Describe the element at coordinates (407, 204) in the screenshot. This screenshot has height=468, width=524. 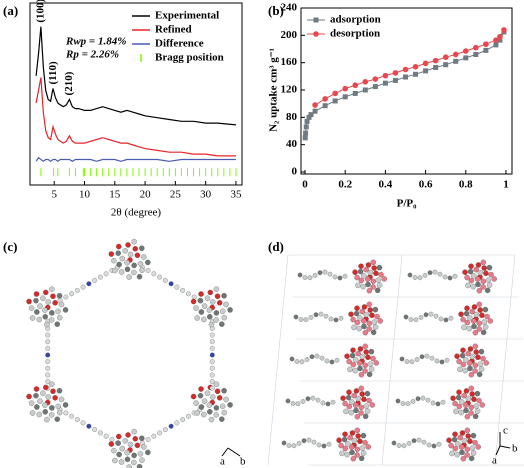
I see `x-axis-label: P/P₀` at that location.